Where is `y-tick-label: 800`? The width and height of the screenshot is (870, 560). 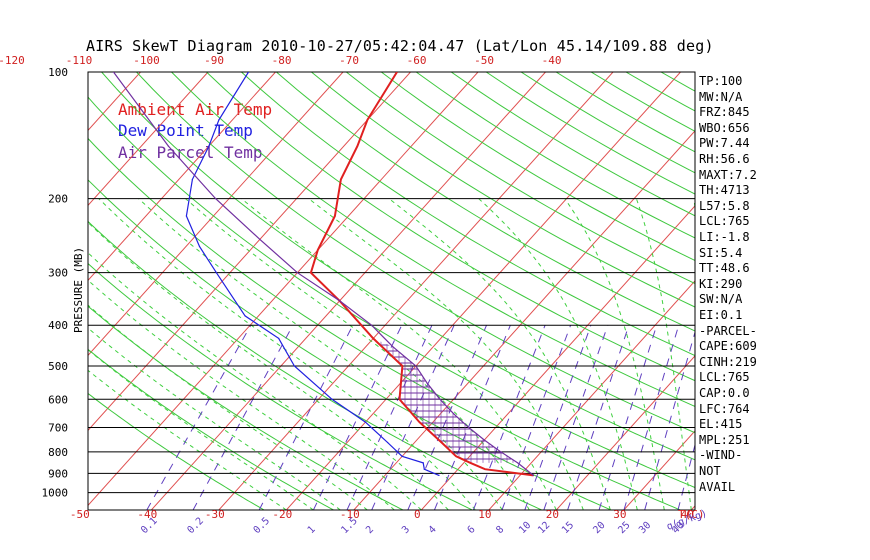
y-tick-label: 800 is located at coordinates (58, 452).